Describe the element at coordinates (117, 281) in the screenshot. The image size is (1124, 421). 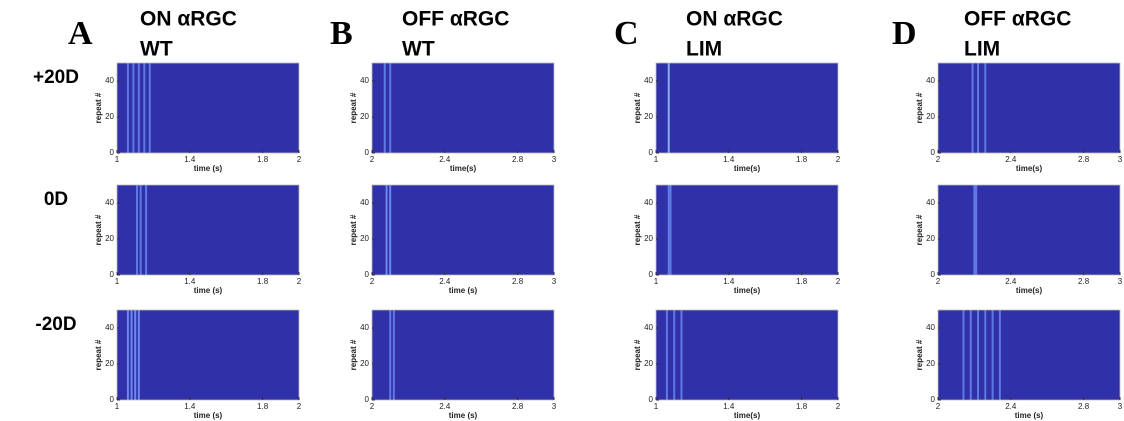
I see `x-tick-label: 1` at that location.